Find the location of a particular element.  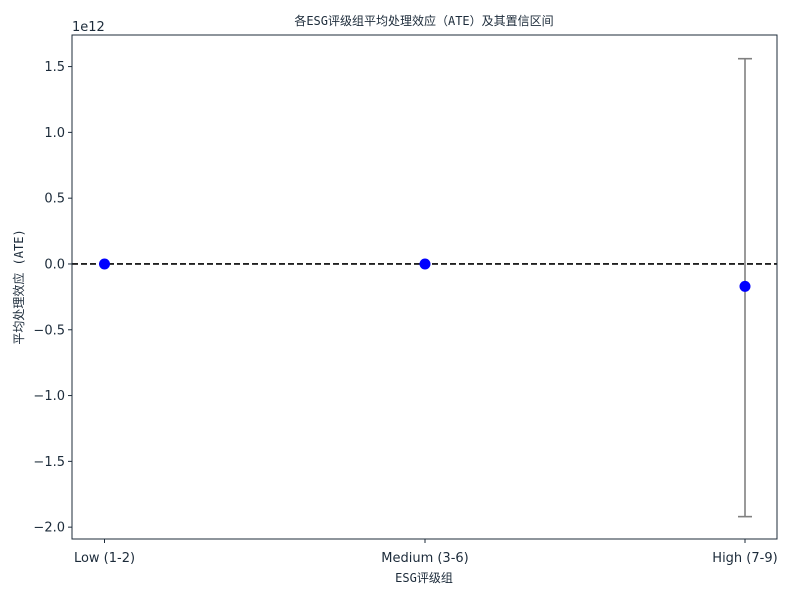

y-tick-label: 0.0 is located at coordinates (54, 264).